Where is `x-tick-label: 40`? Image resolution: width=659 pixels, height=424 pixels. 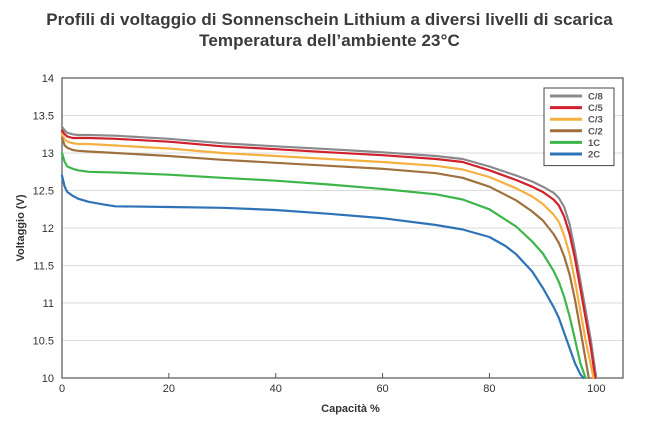 x-tick-label: 40 is located at coordinates (276, 389).